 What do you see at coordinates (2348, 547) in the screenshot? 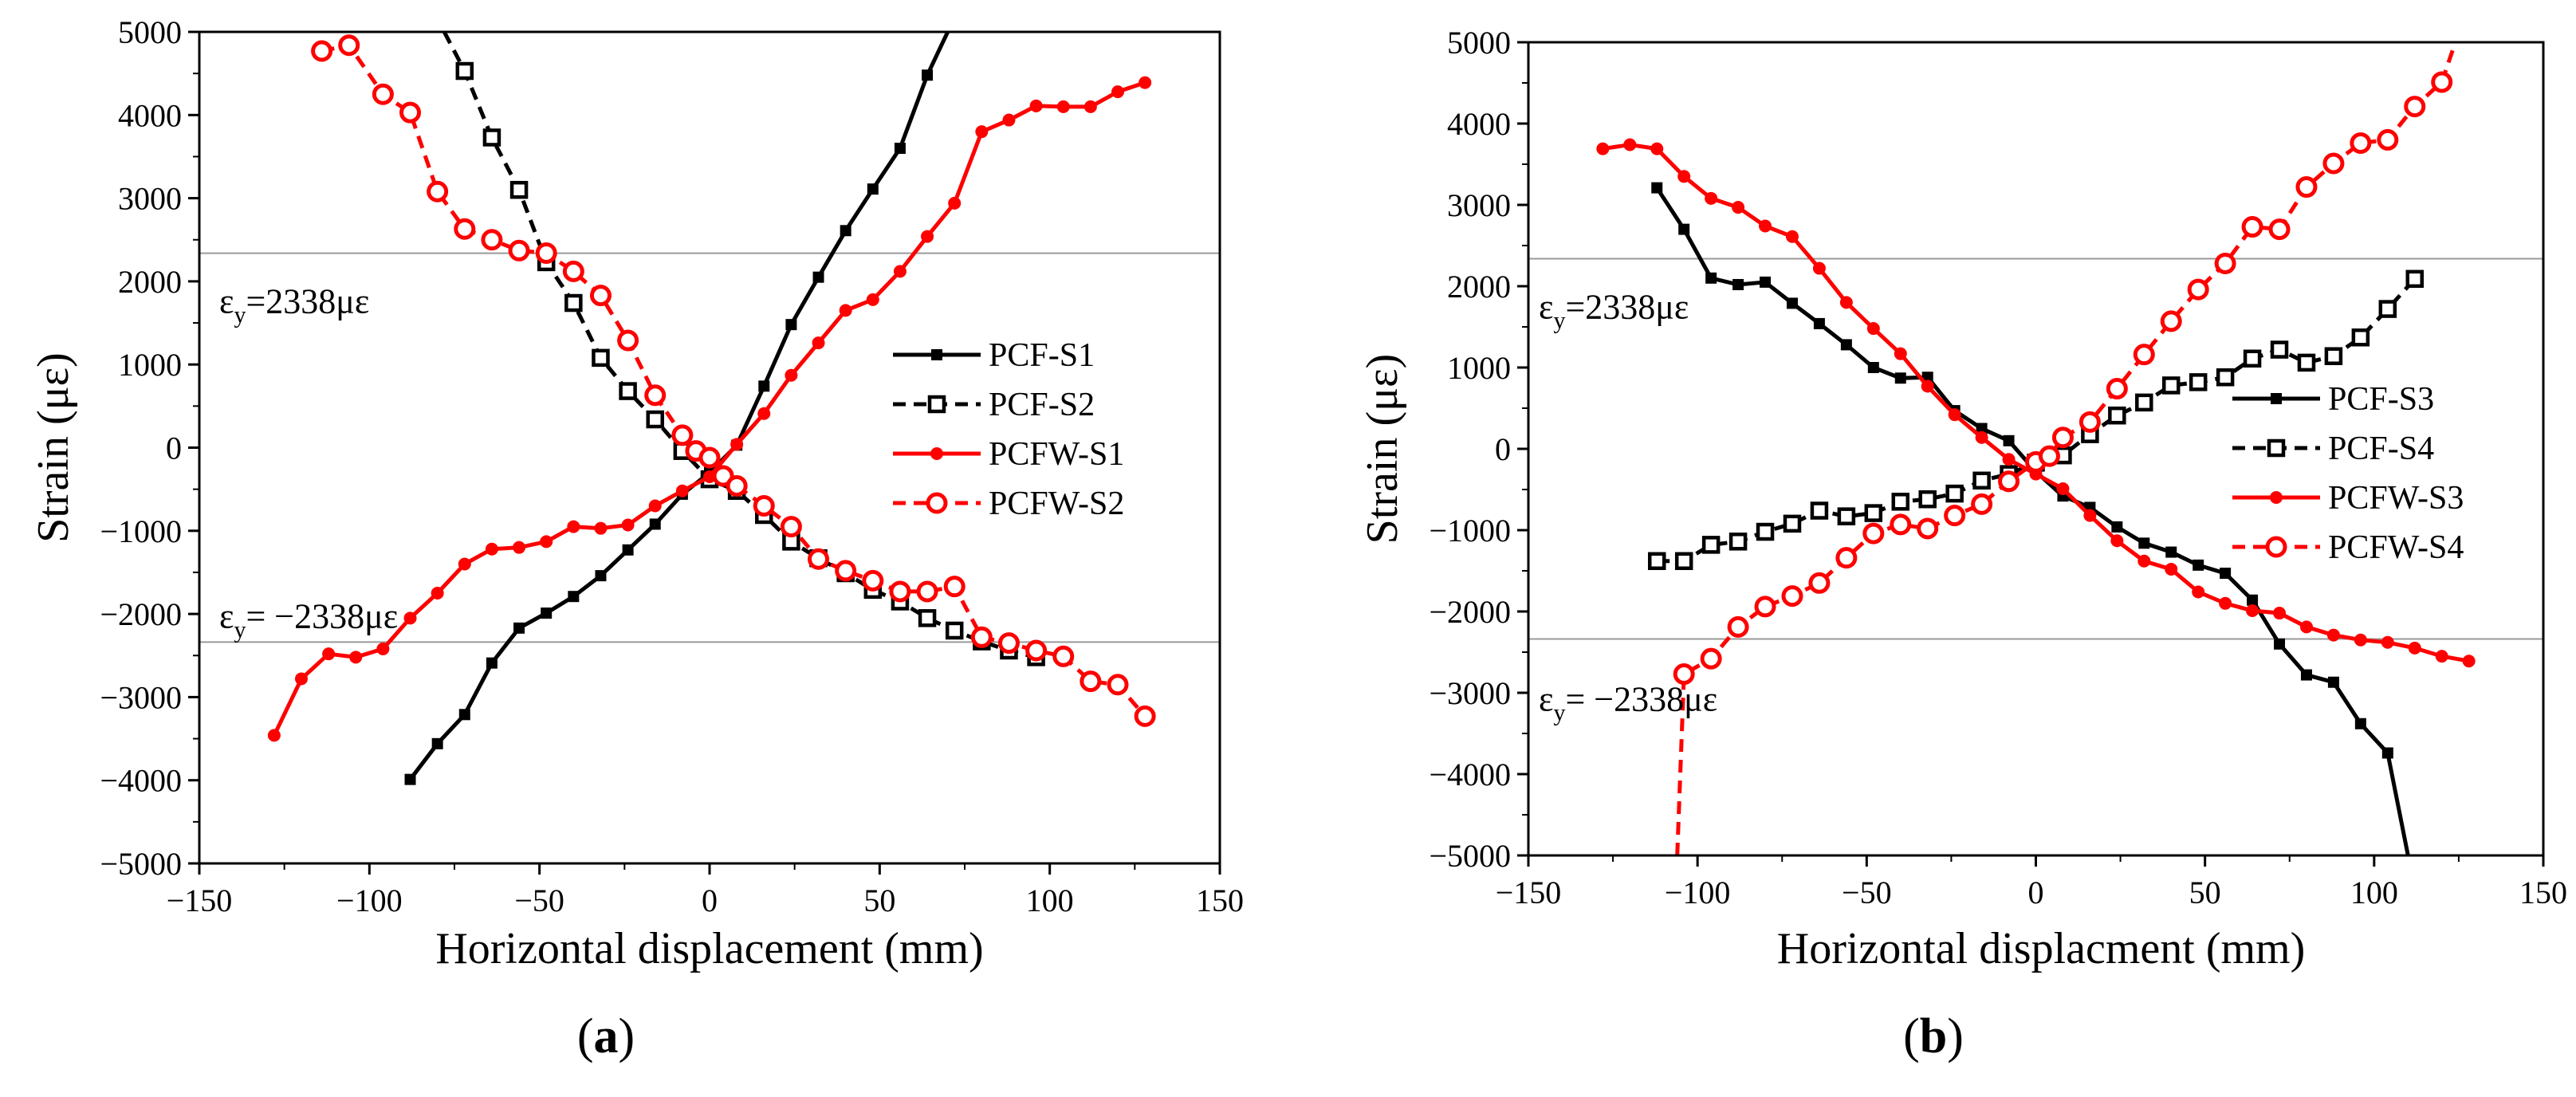
I see `legend-entry: PCFW-S4` at bounding box center [2348, 547].